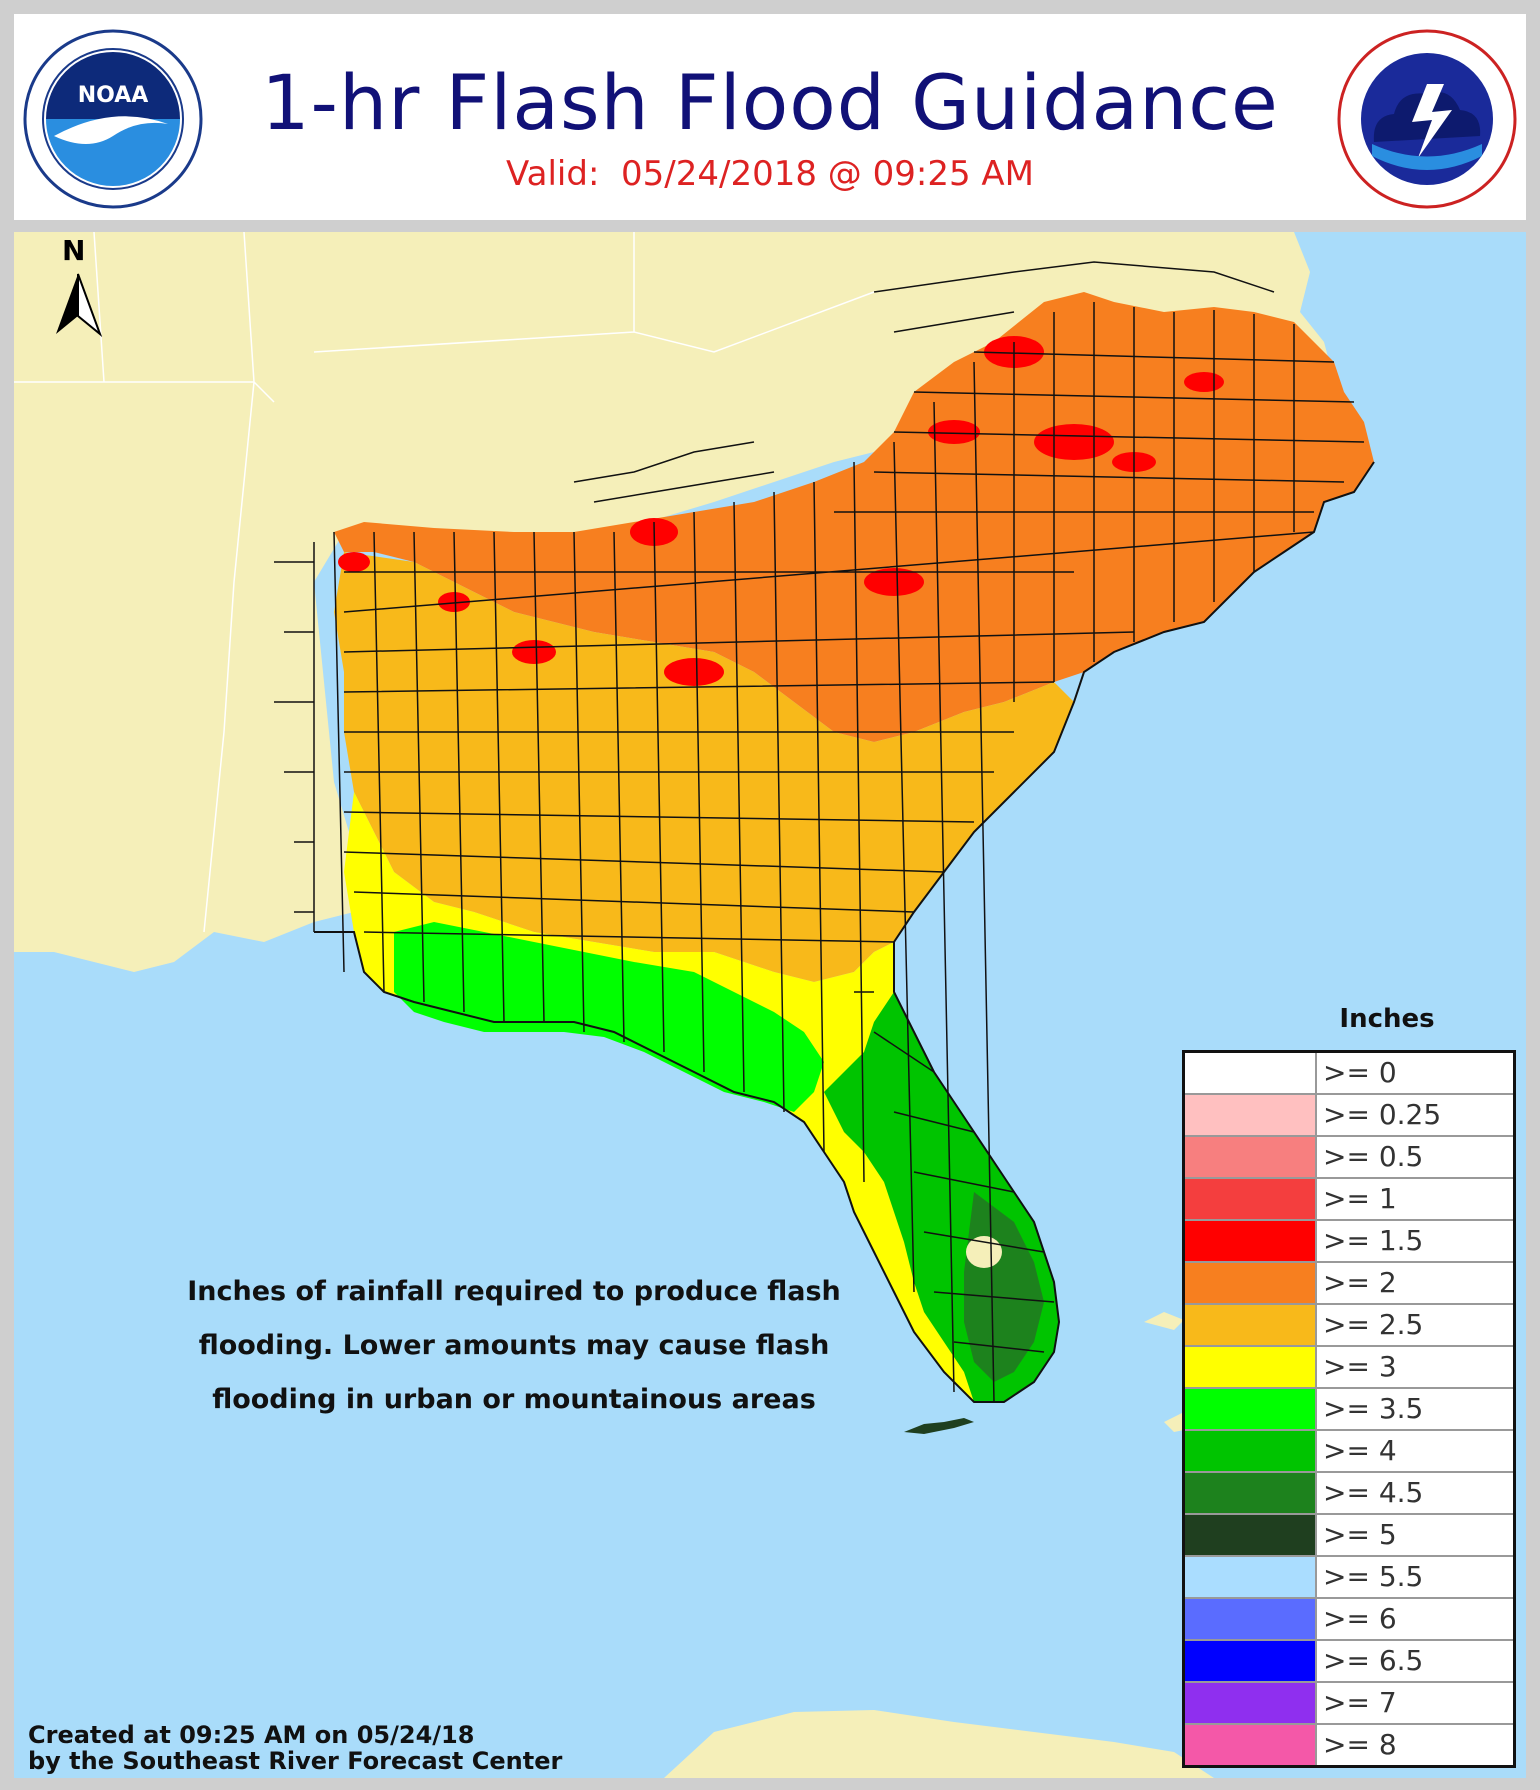  I want to click on legend-label: >= 0.5, so click(1373, 1156).